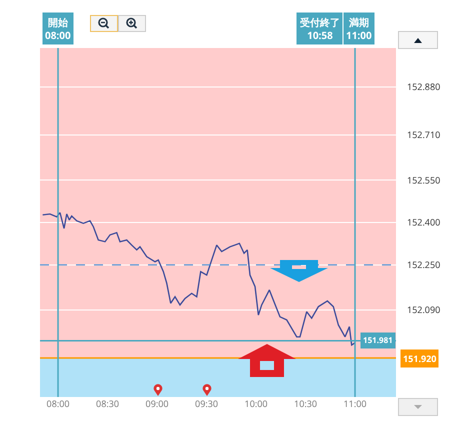 This screenshot has width=454, height=427. I want to click on y-tick-label: 152.880, so click(423, 87).